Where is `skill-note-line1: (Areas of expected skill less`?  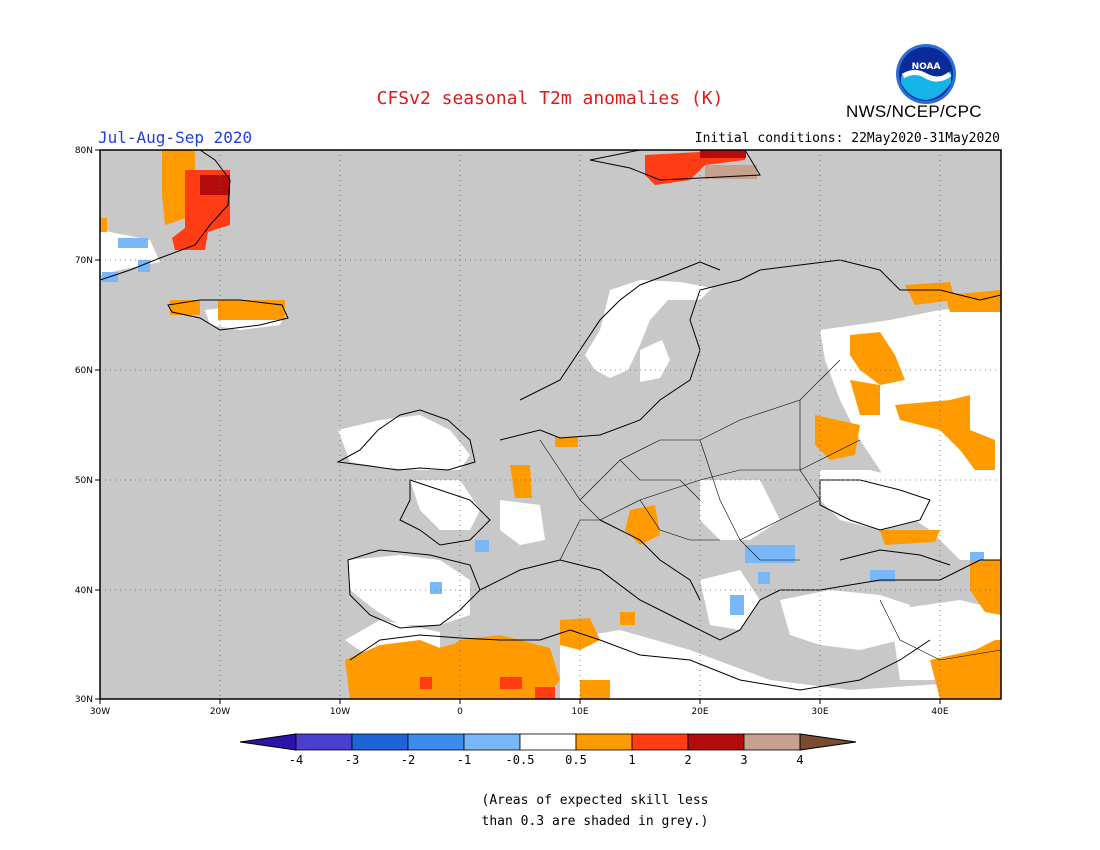
skill-note-line1: (Areas of expected skill less is located at coordinates (595, 800).